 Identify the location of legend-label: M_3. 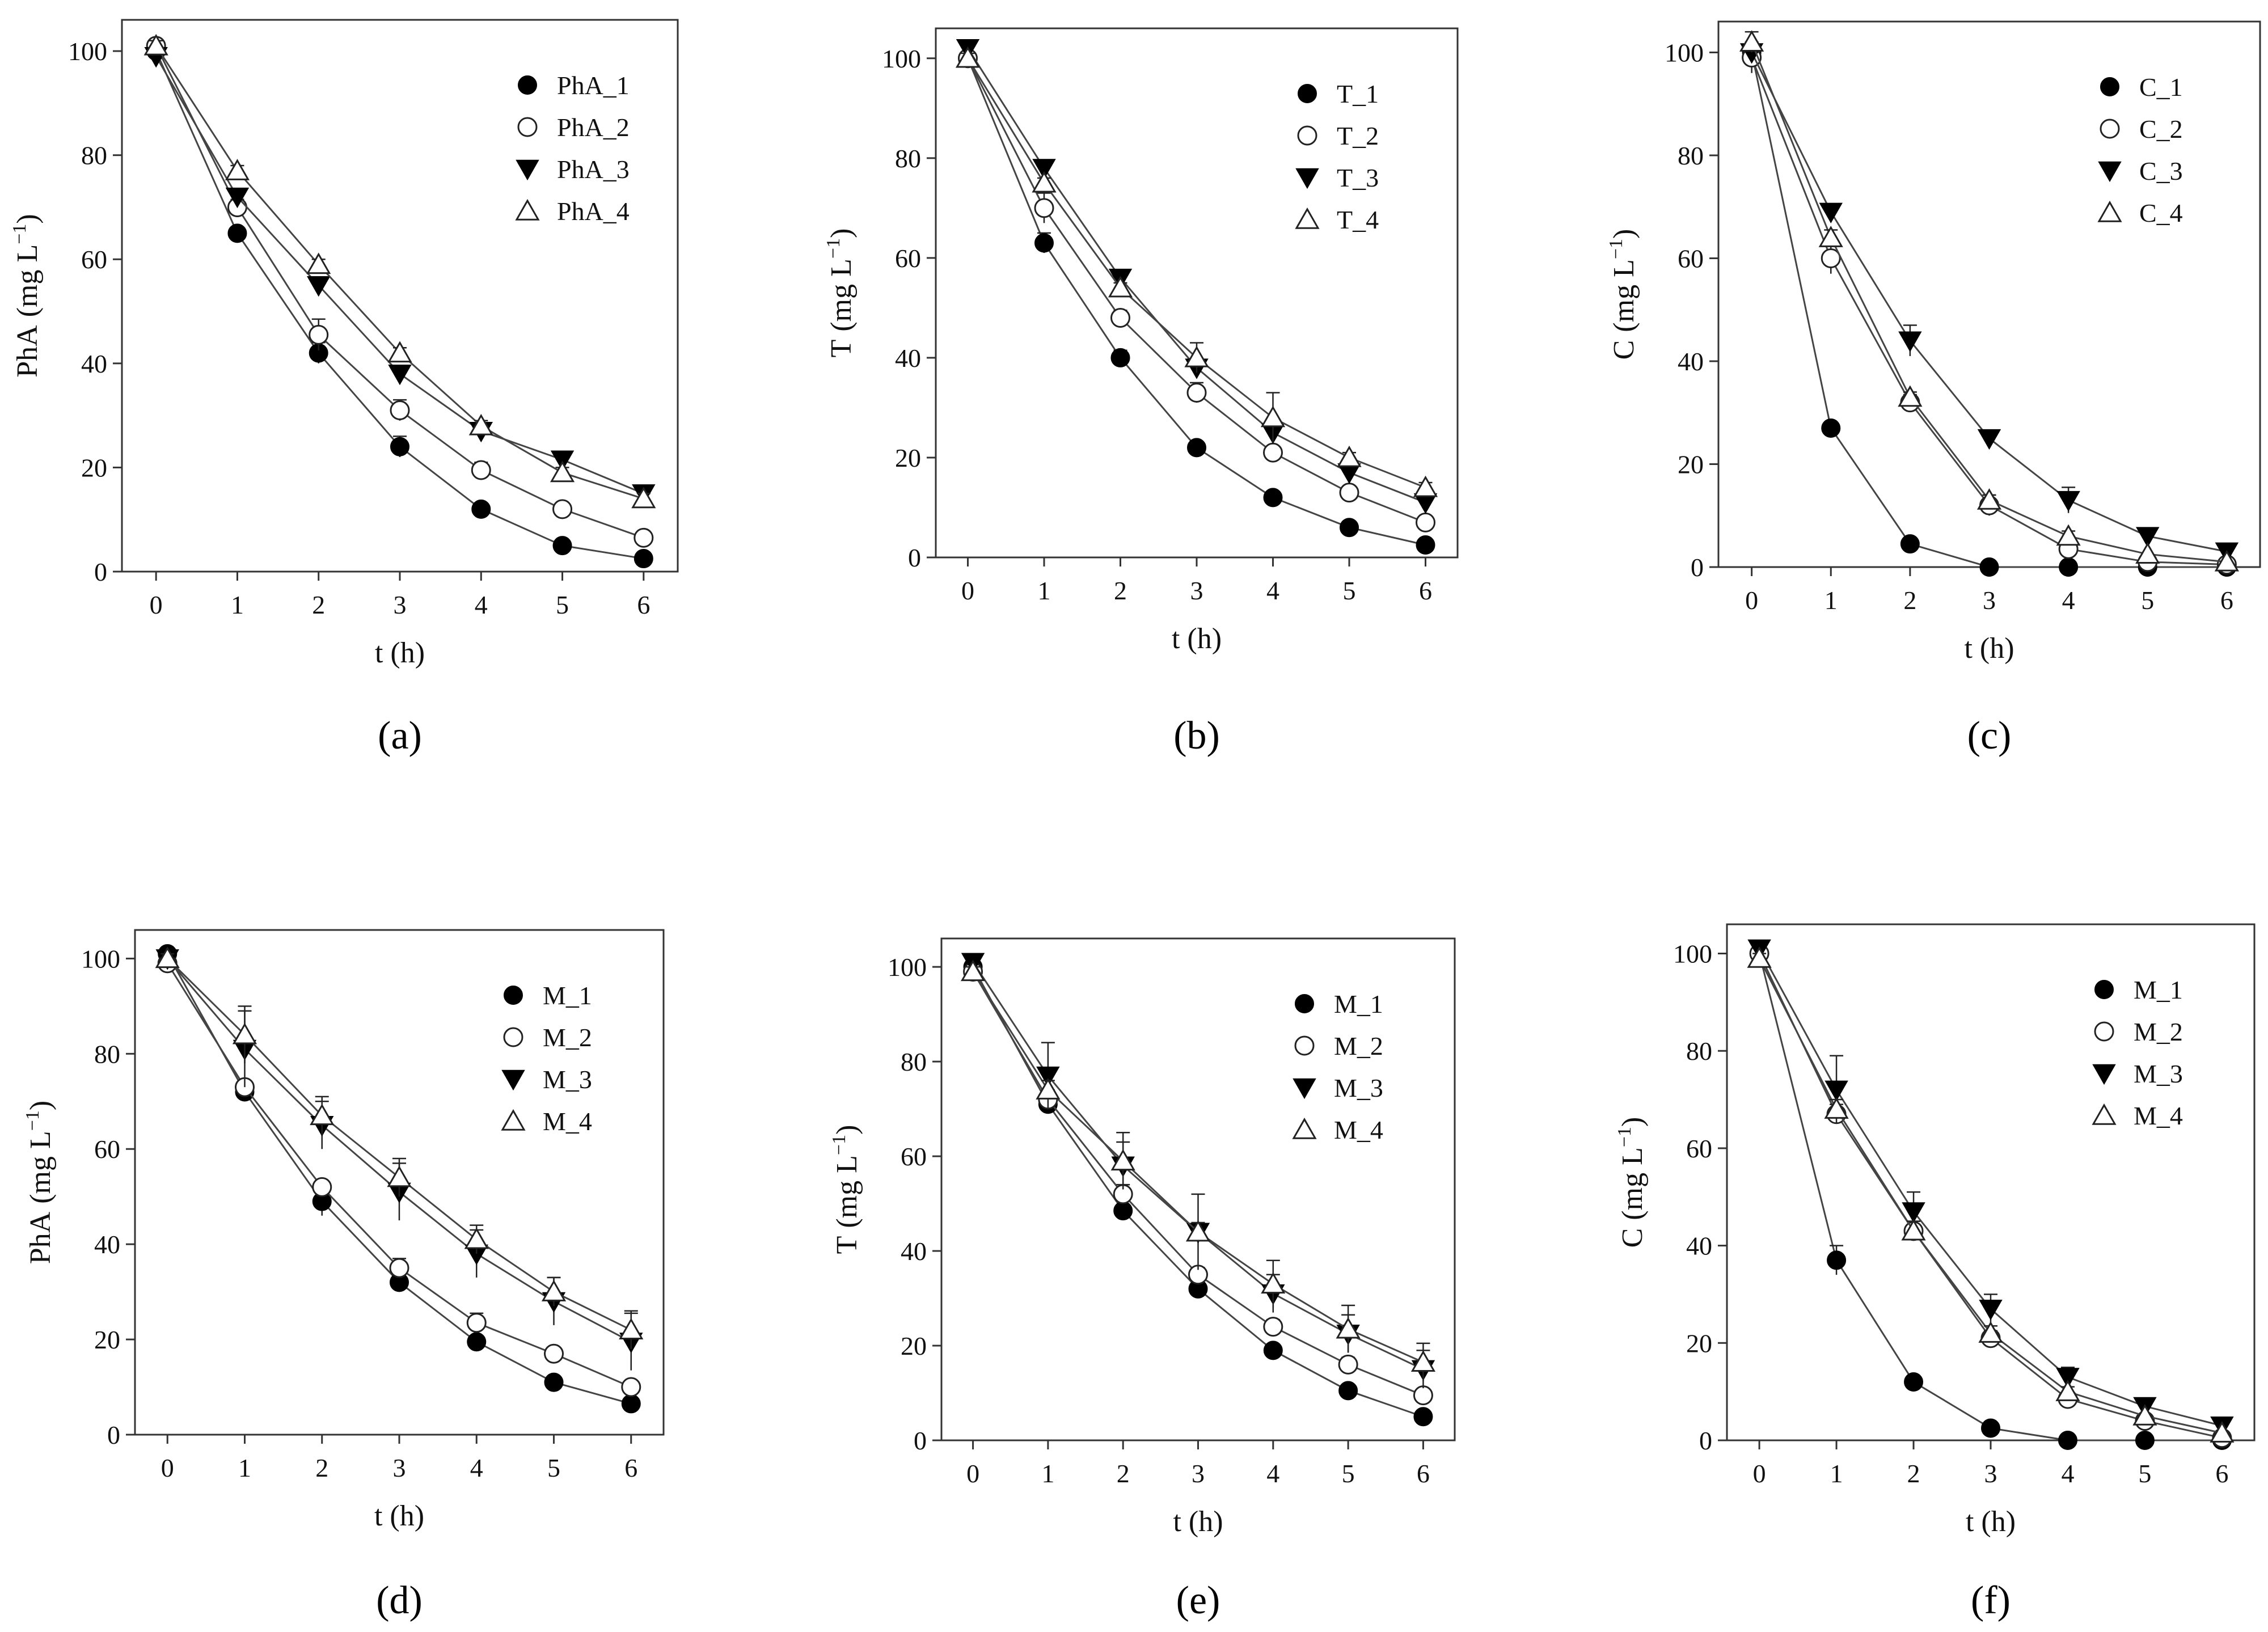
(567, 1079).